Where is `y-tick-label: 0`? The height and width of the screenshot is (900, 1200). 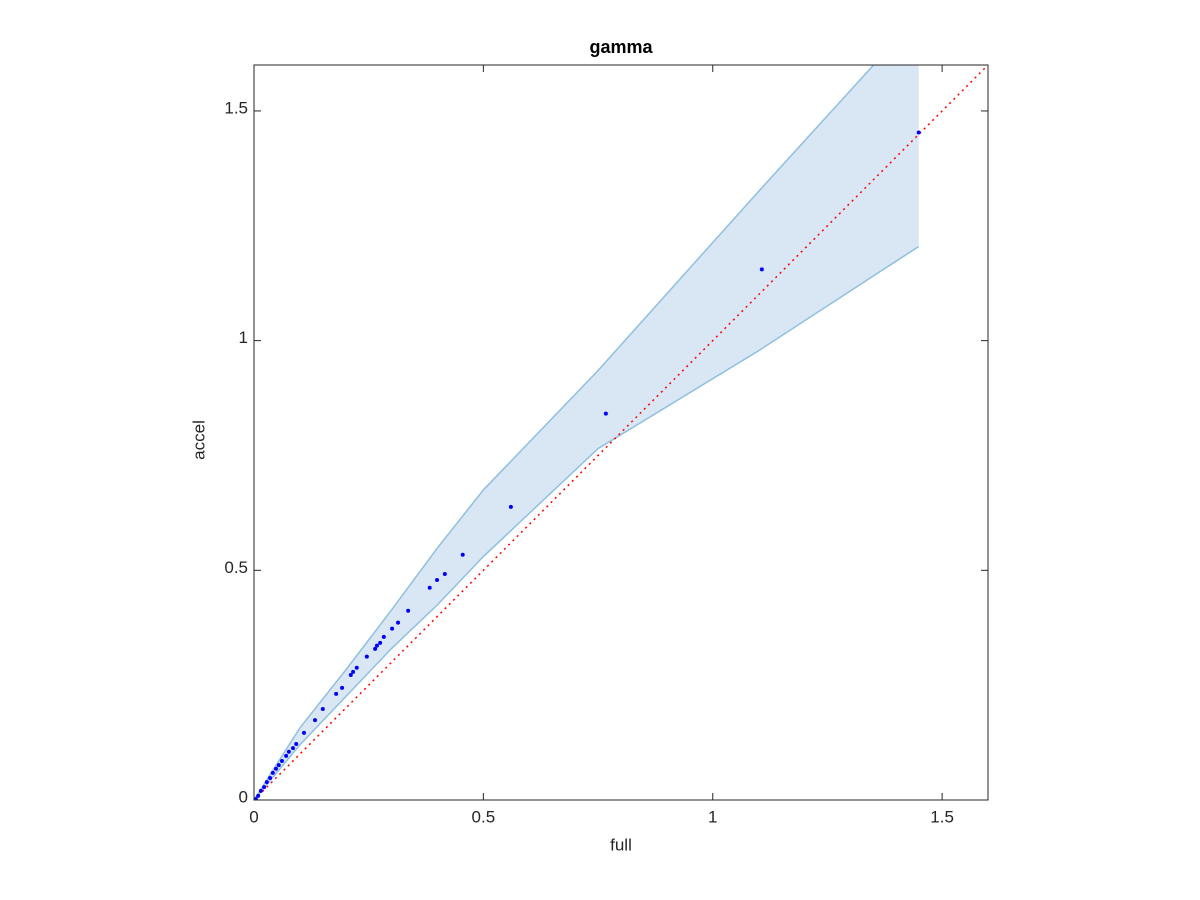
y-tick-label: 0 is located at coordinates (243, 796).